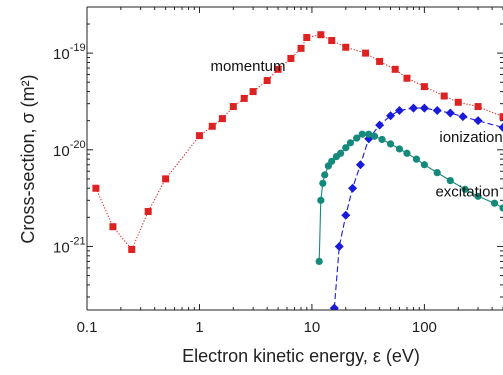 Image resolution: width=503 pixels, height=375 pixels. Describe the element at coordinates (199, 327) in the screenshot. I see `x-tick-label-1: 1` at that location.